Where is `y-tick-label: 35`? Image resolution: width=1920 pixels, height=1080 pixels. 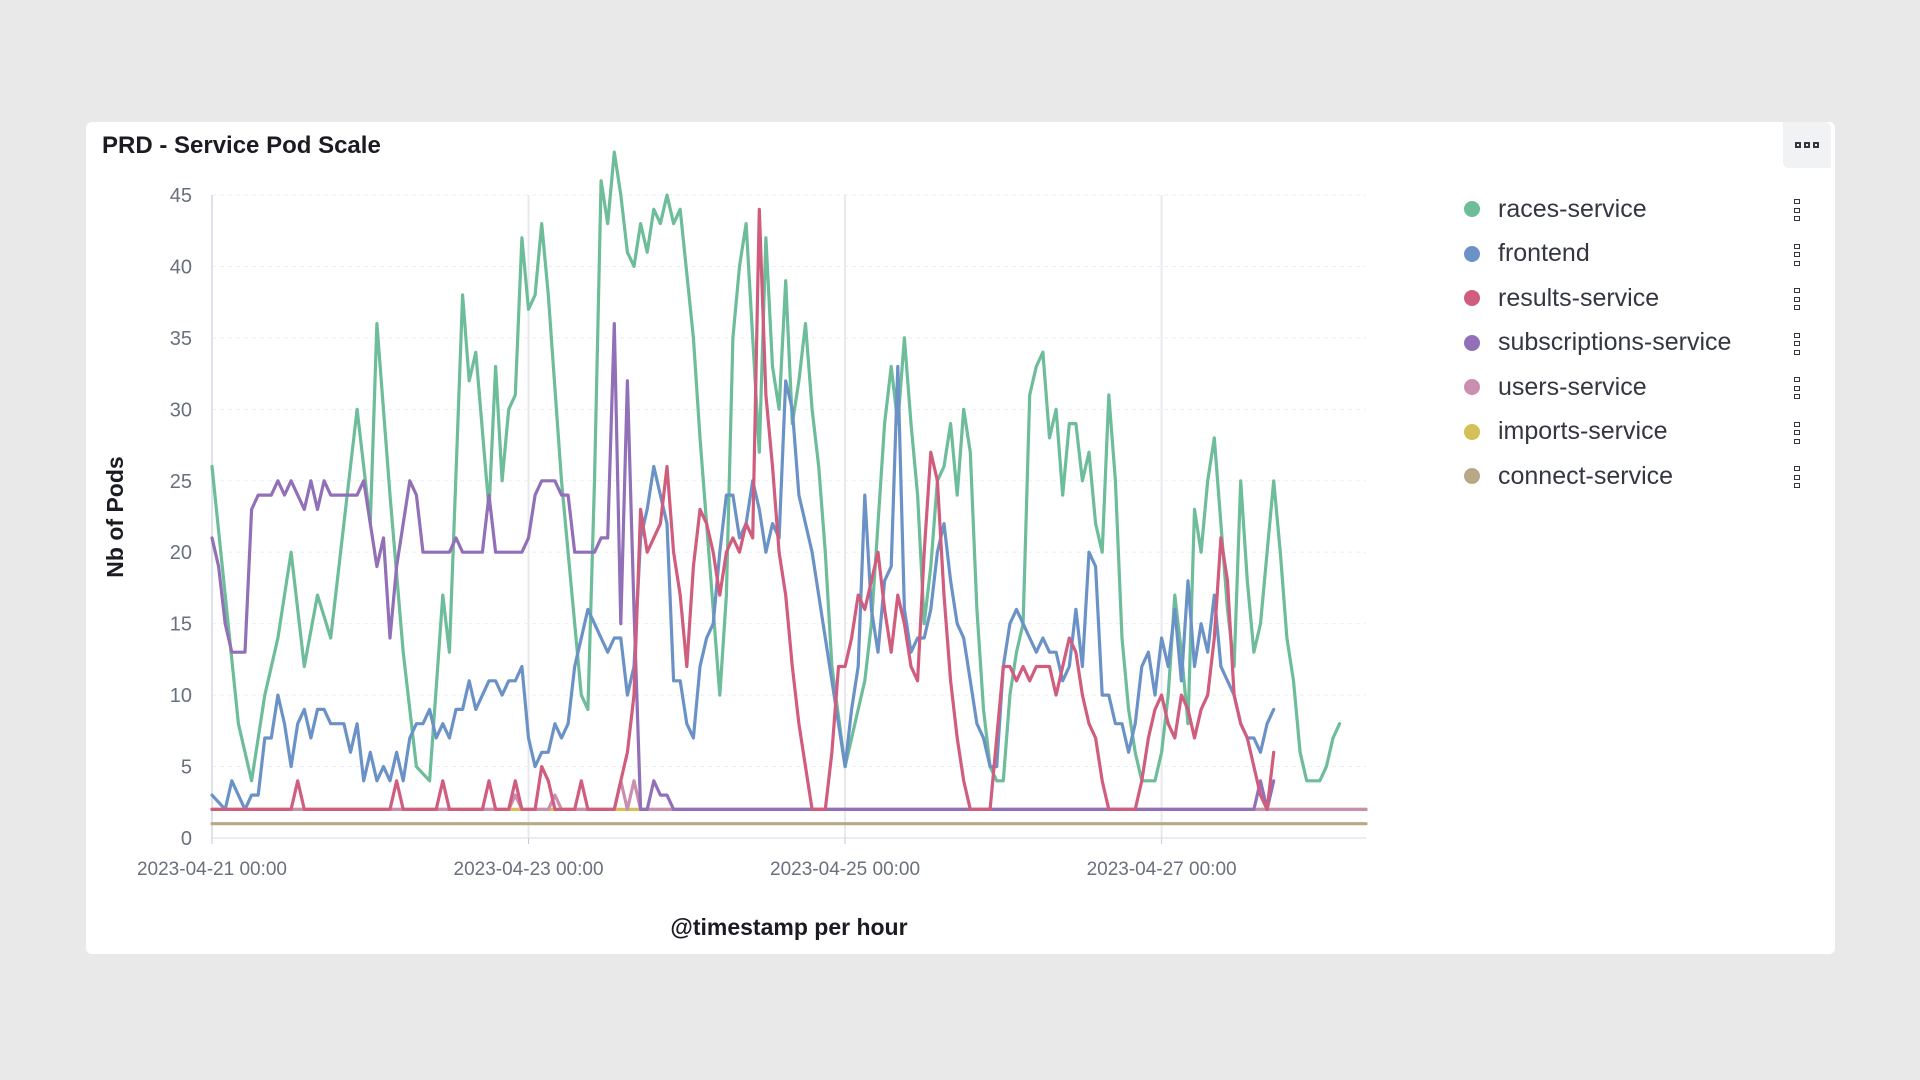 y-tick-label: 35 is located at coordinates (181, 339).